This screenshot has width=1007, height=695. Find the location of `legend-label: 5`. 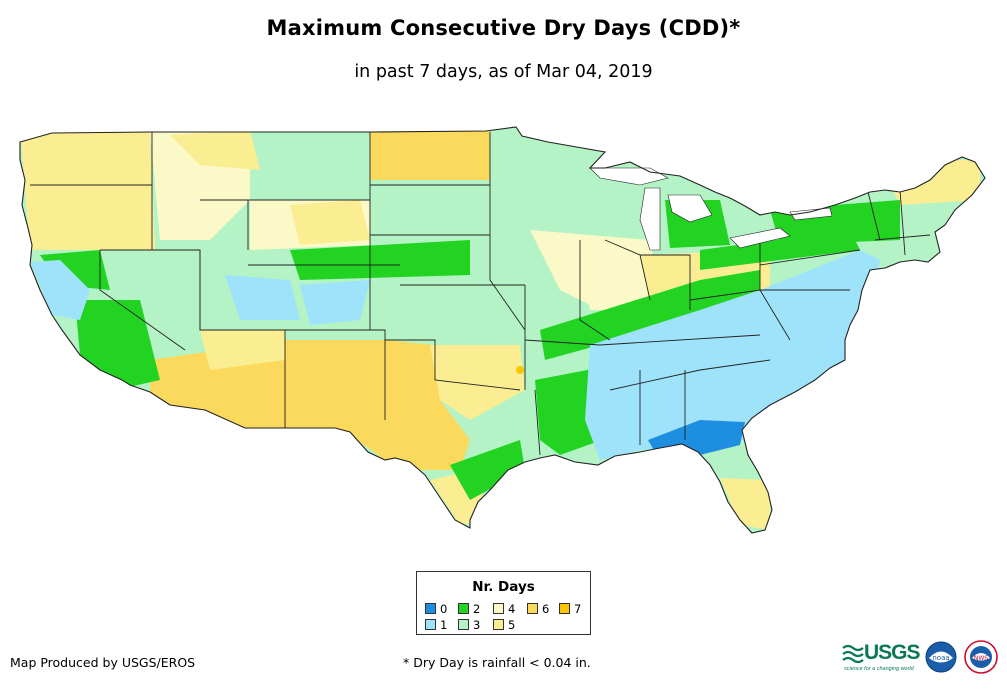

legend-label: 5 is located at coordinates (512, 625).